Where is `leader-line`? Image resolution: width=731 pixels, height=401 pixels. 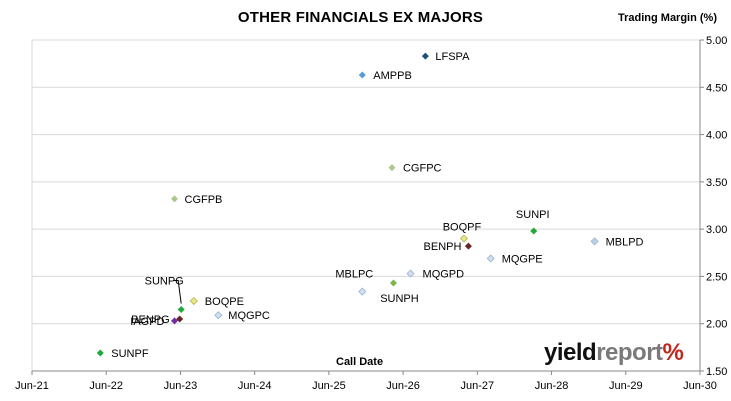
leader-line is located at coordinates (177, 292).